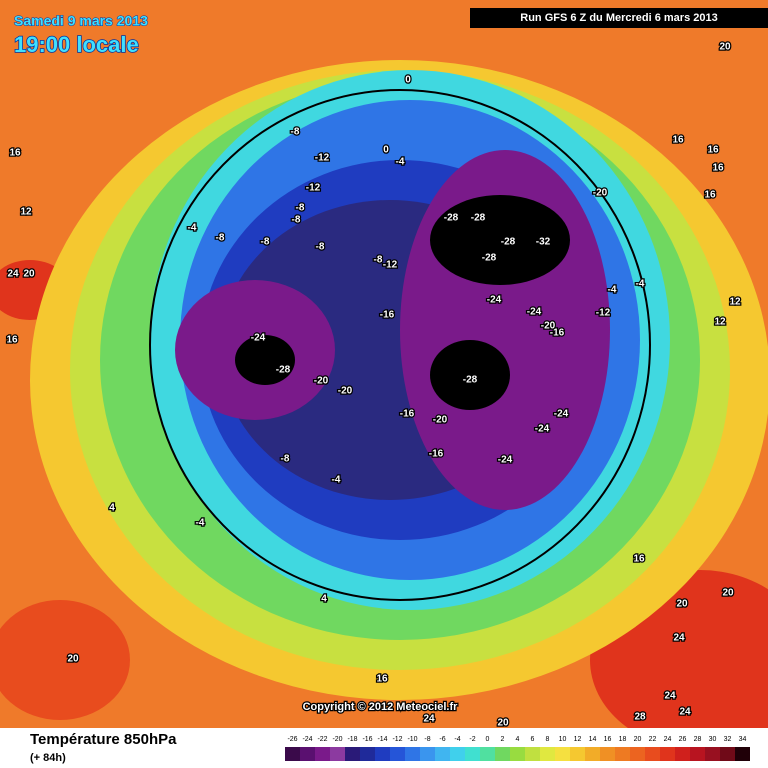 The image size is (768, 768). What do you see at coordinates (533, 739) in the screenshot?
I see `colorbar-label: 6` at bounding box center [533, 739].